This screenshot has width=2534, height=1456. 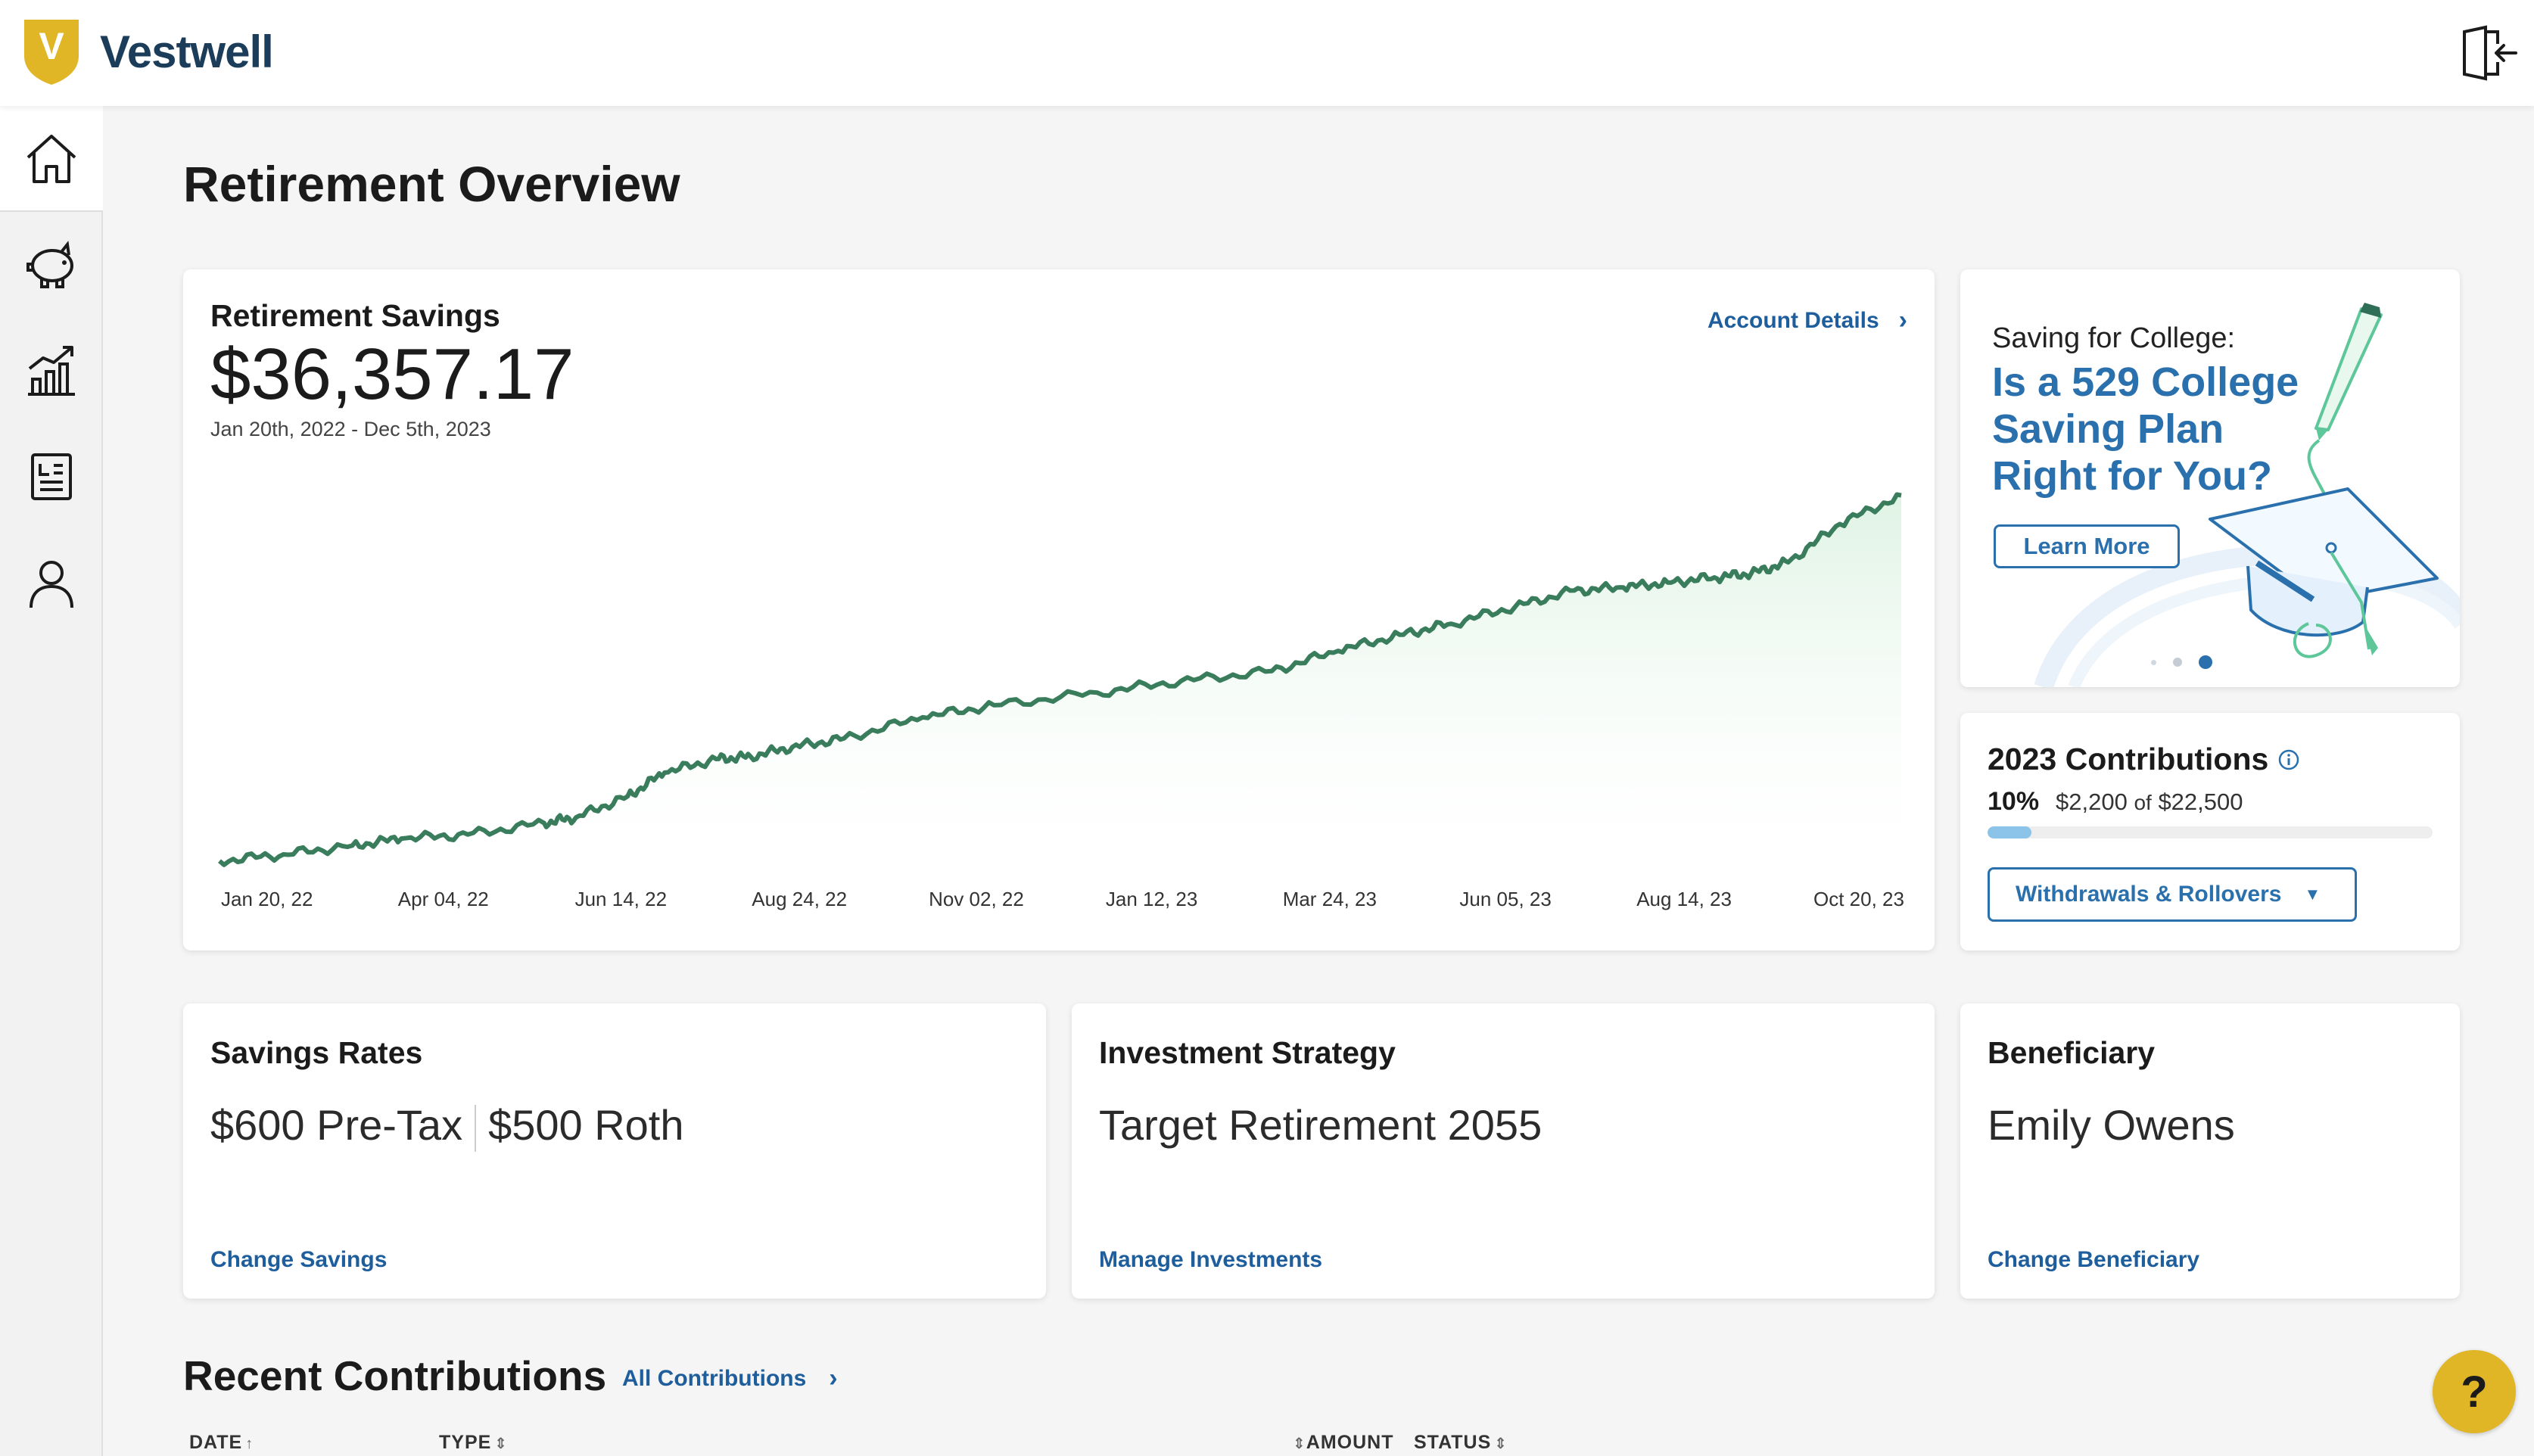 What do you see at coordinates (2312, 894) in the screenshot?
I see `caret-down-icon: ▼` at bounding box center [2312, 894].